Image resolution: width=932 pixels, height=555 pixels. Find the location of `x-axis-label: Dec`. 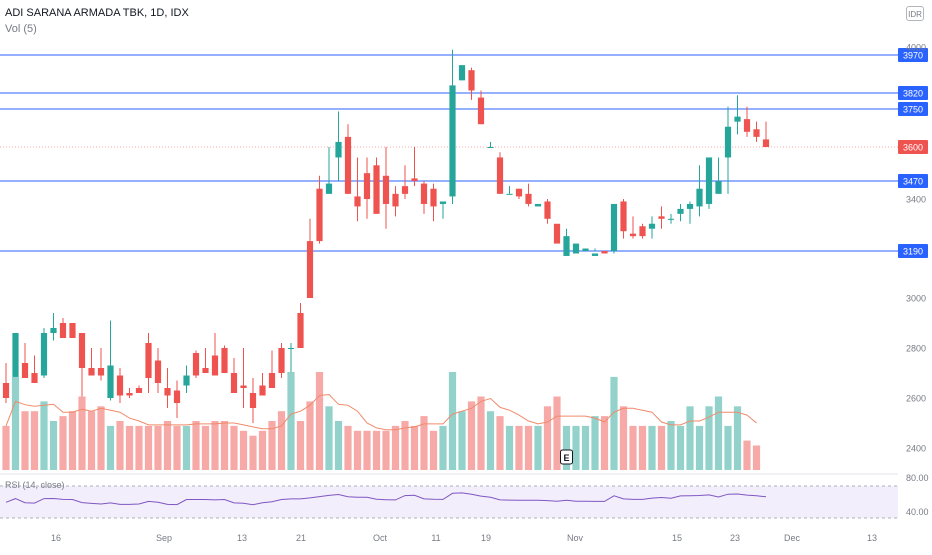

x-axis-label: Dec is located at coordinates (792, 538).